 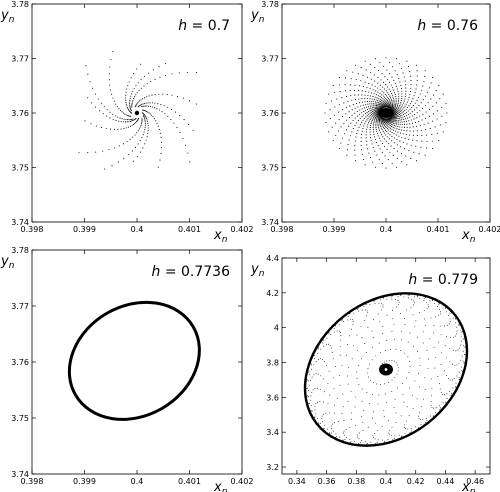 What do you see at coordinates (32, 481) in the screenshot?
I see `x-tick-label: 0.398` at bounding box center [32, 481].